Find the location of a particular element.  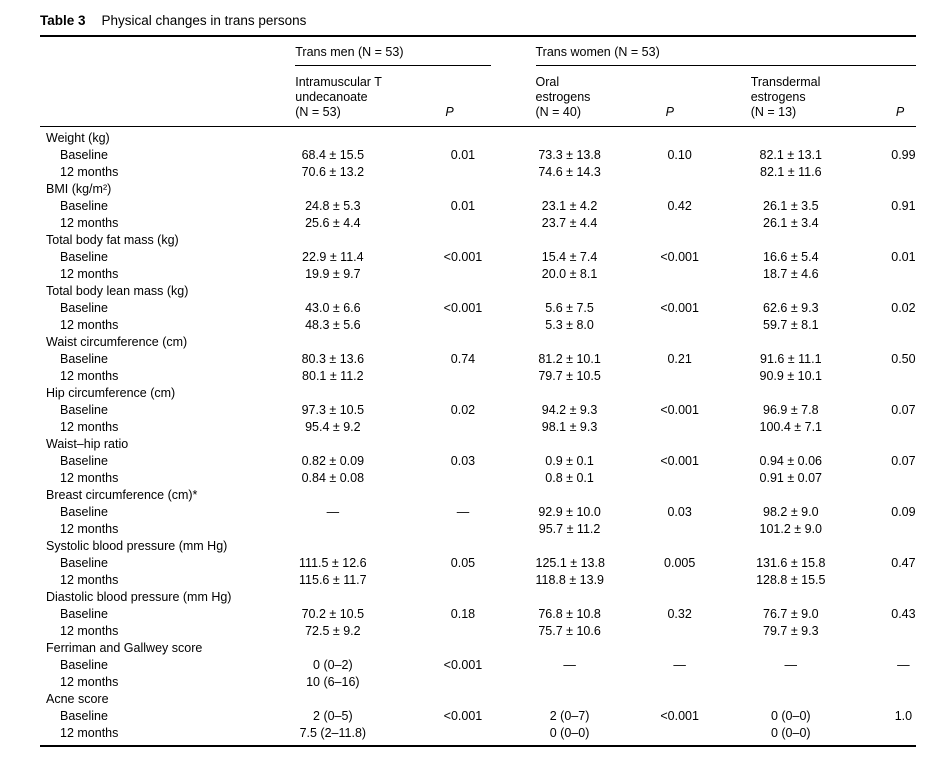

value-cell: 23.1 ± 4.2 is located at coordinates (569, 206).